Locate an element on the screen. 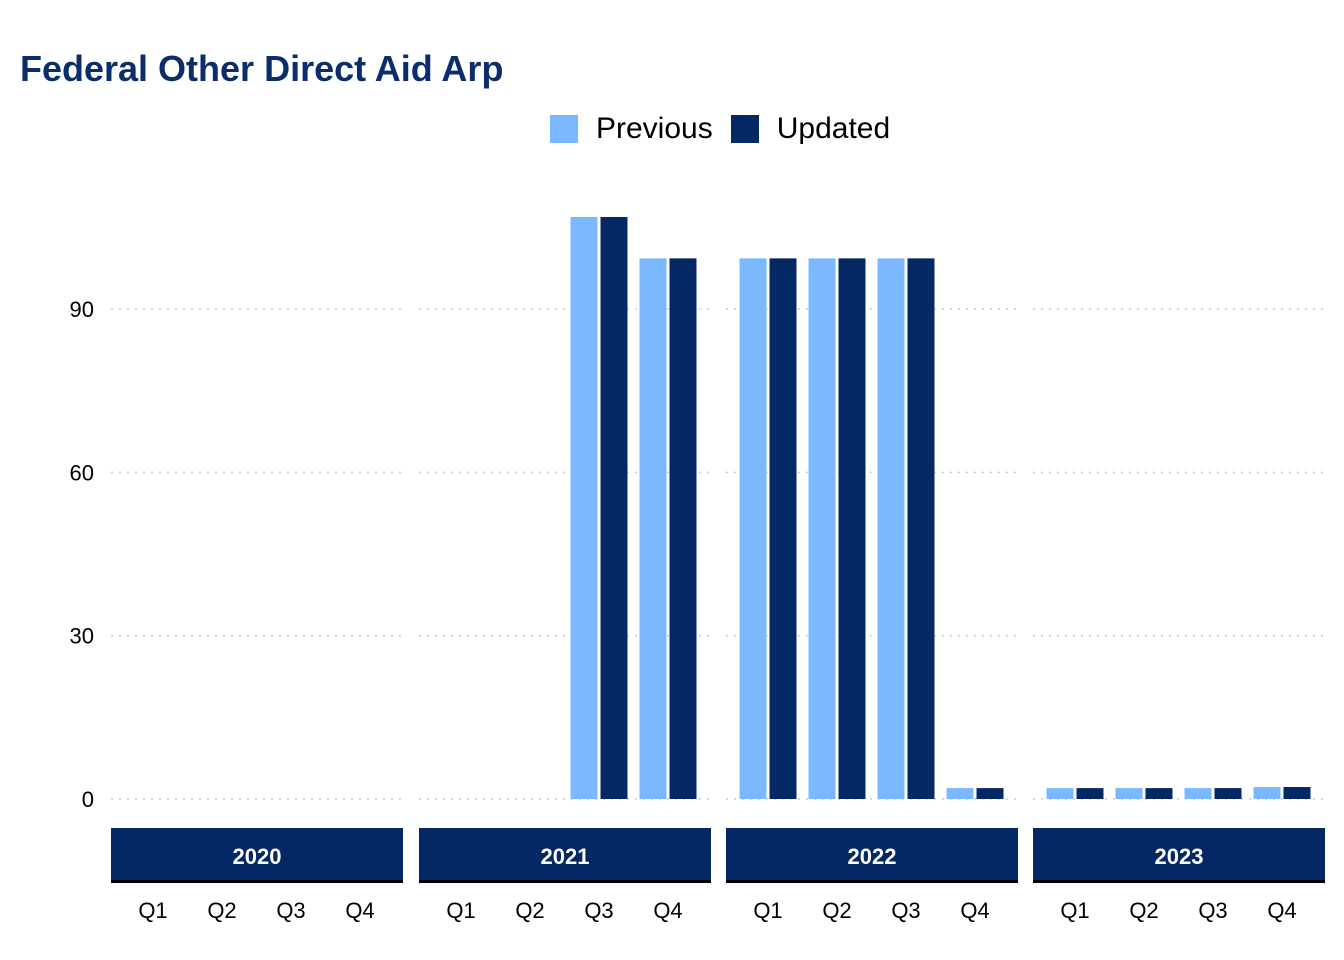  legend-swatch-updated is located at coordinates (744, 129).